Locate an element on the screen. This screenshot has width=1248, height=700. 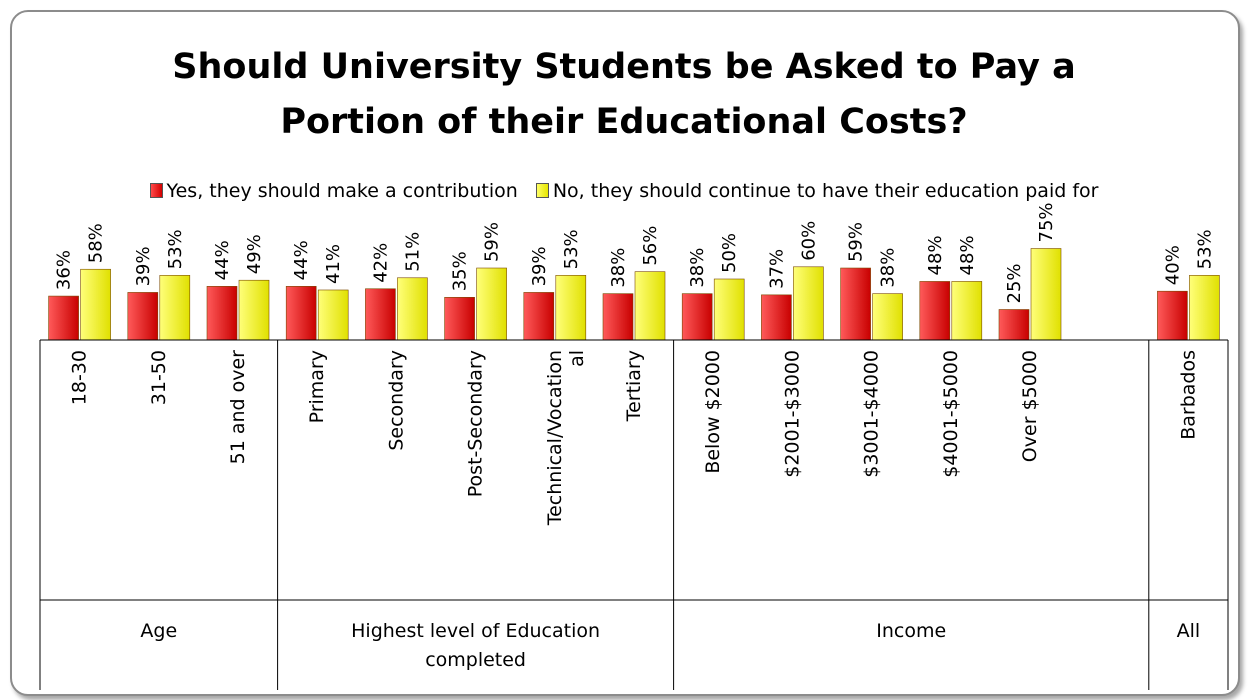
data-label-no: 49% is located at coordinates (254, 254).